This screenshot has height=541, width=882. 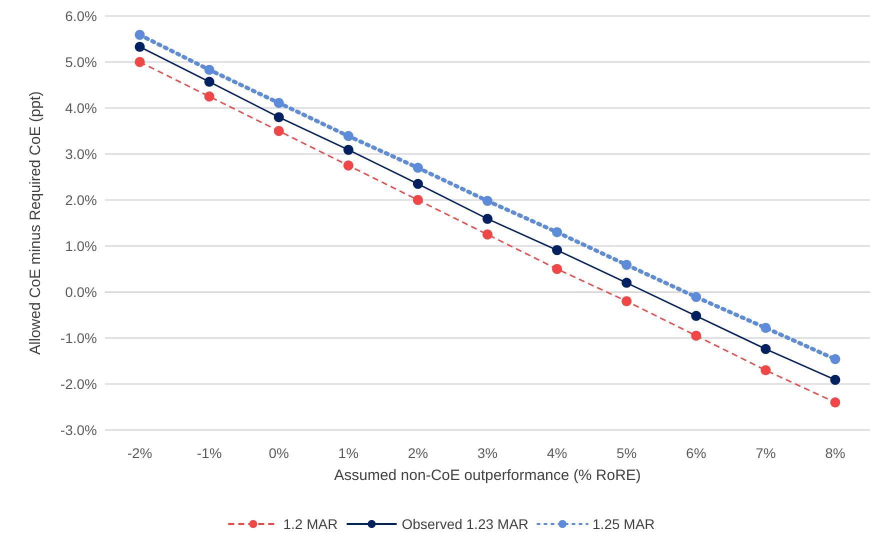 I want to click on legend-label: 1.25 MAR, so click(x=623, y=524).